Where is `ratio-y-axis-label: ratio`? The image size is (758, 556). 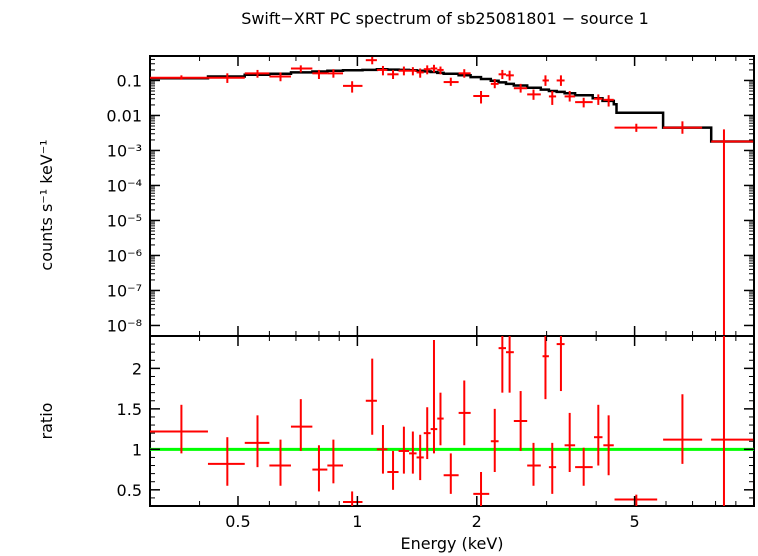
ratio-y-axis-label: ratio is located at coordinates (46, 421).